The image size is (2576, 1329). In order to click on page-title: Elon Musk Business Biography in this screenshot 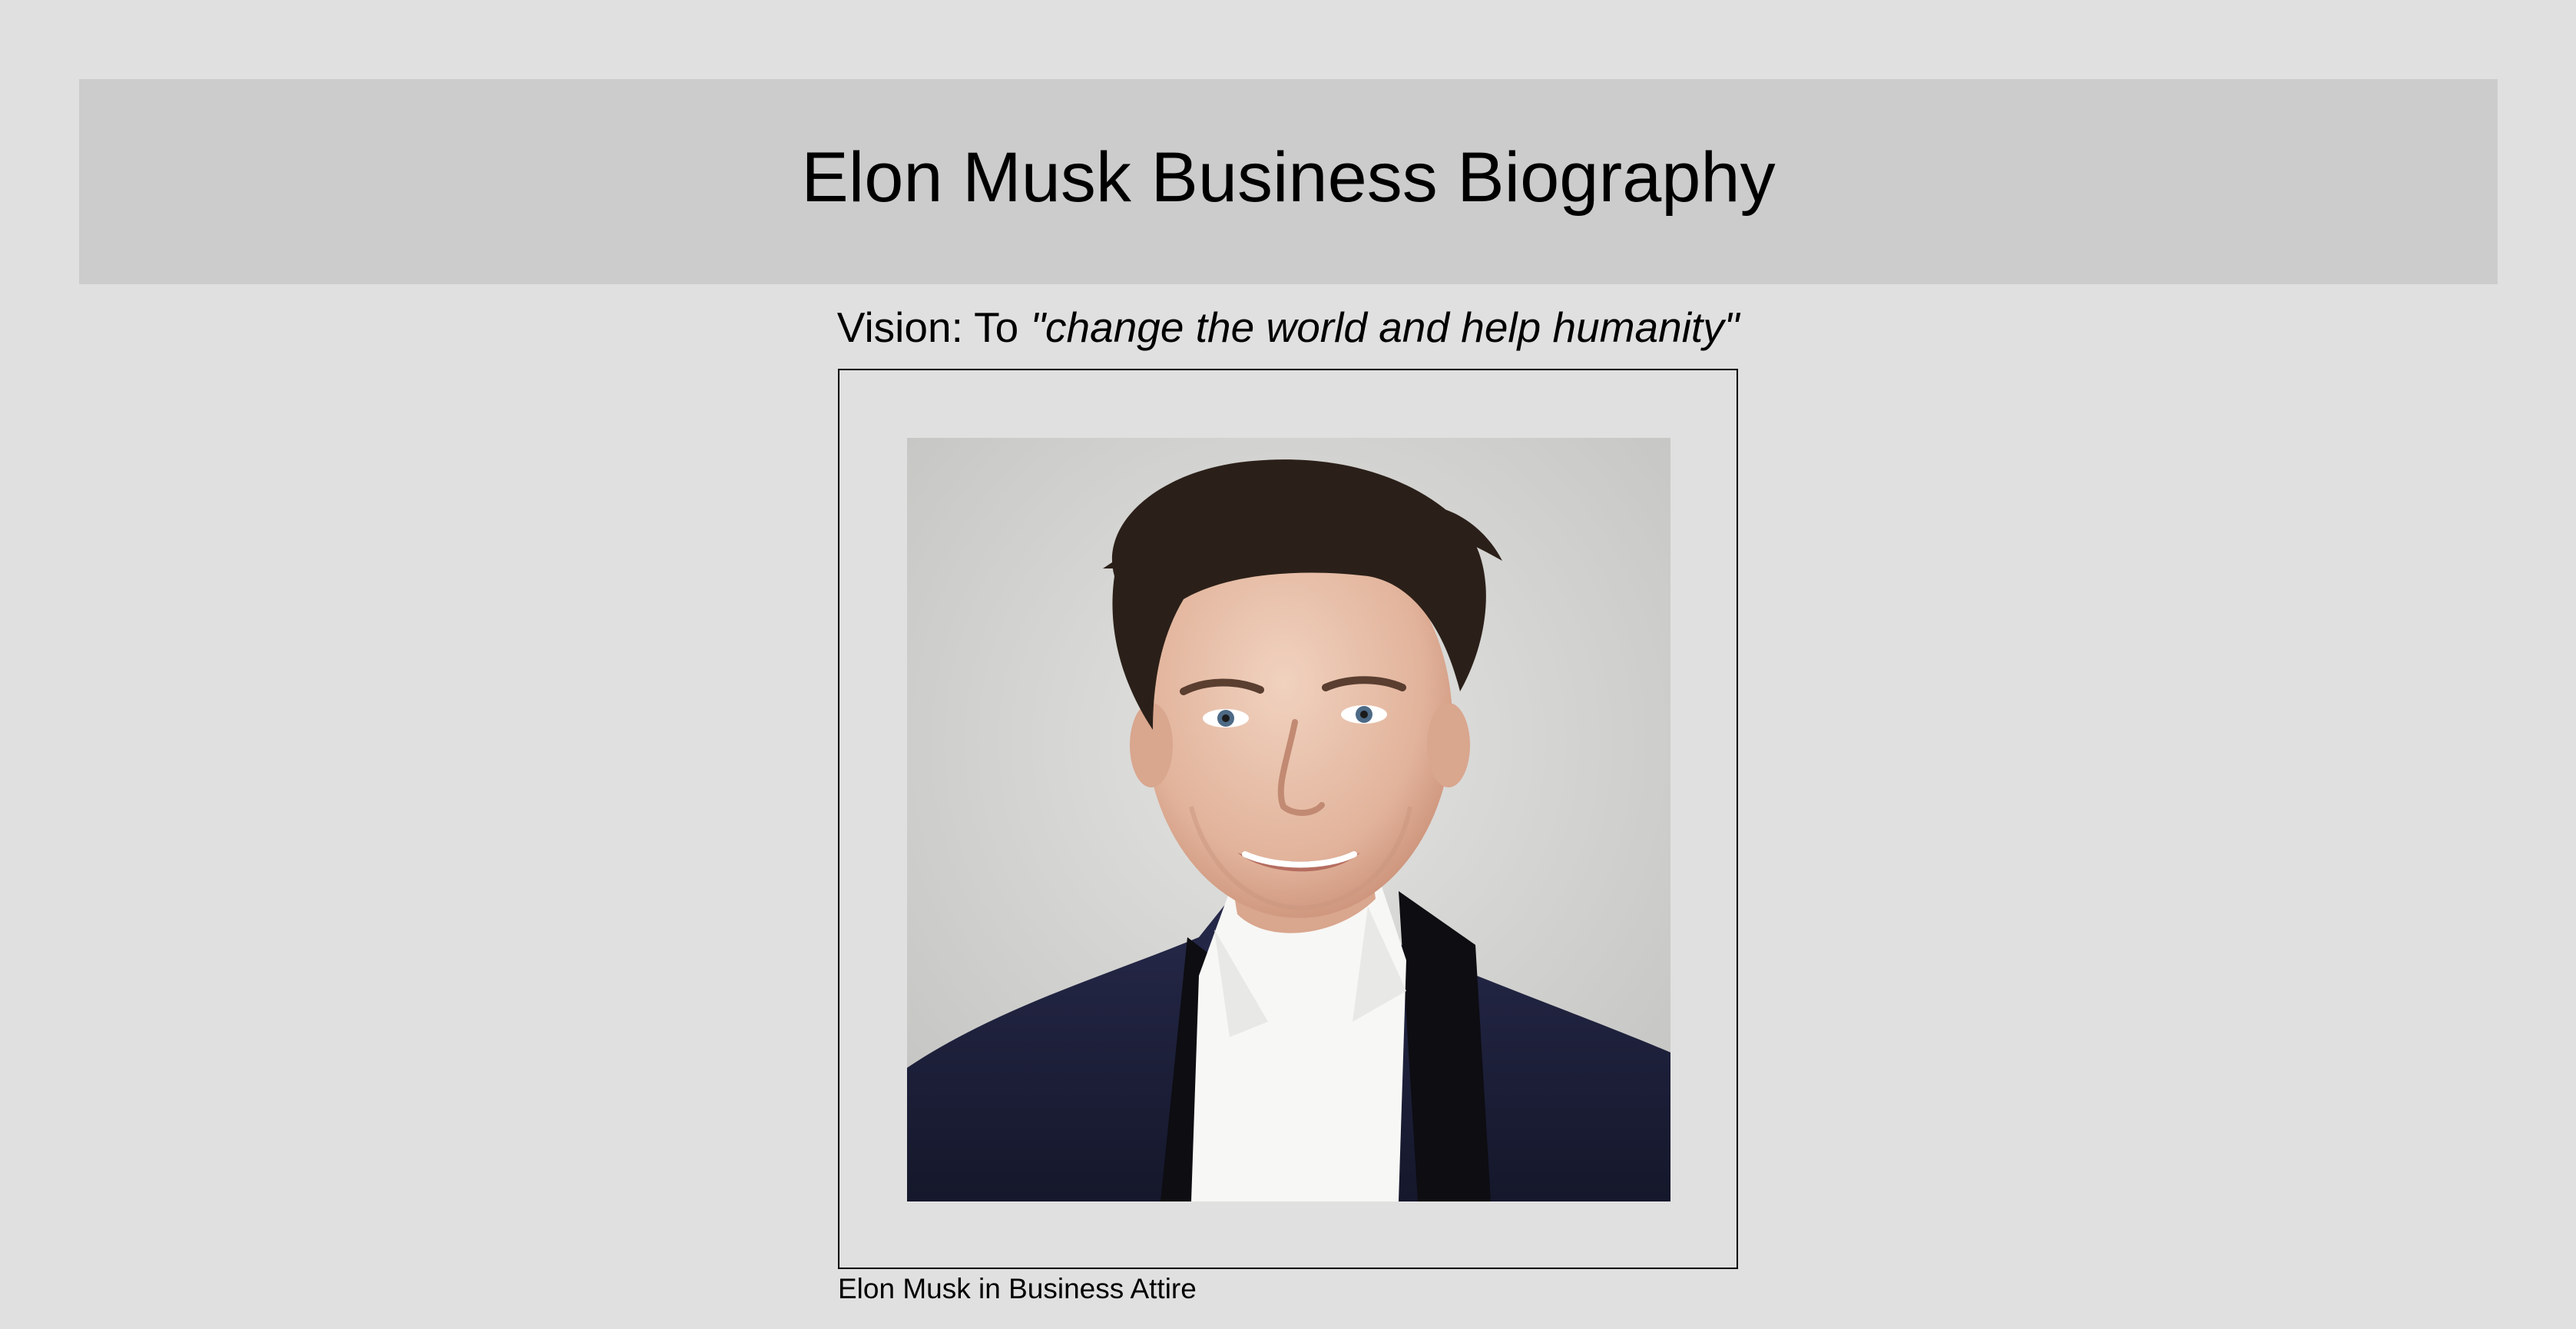, I will do `click(1289, 177)`.